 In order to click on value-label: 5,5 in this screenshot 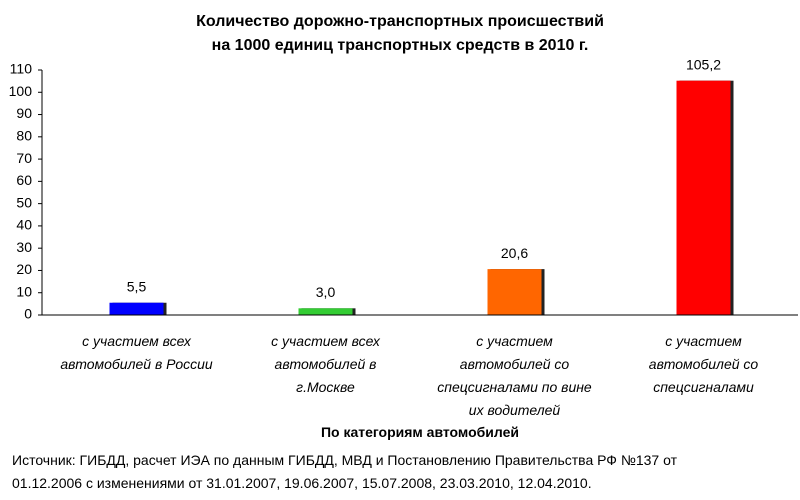, I will do `click(137, 286)`.